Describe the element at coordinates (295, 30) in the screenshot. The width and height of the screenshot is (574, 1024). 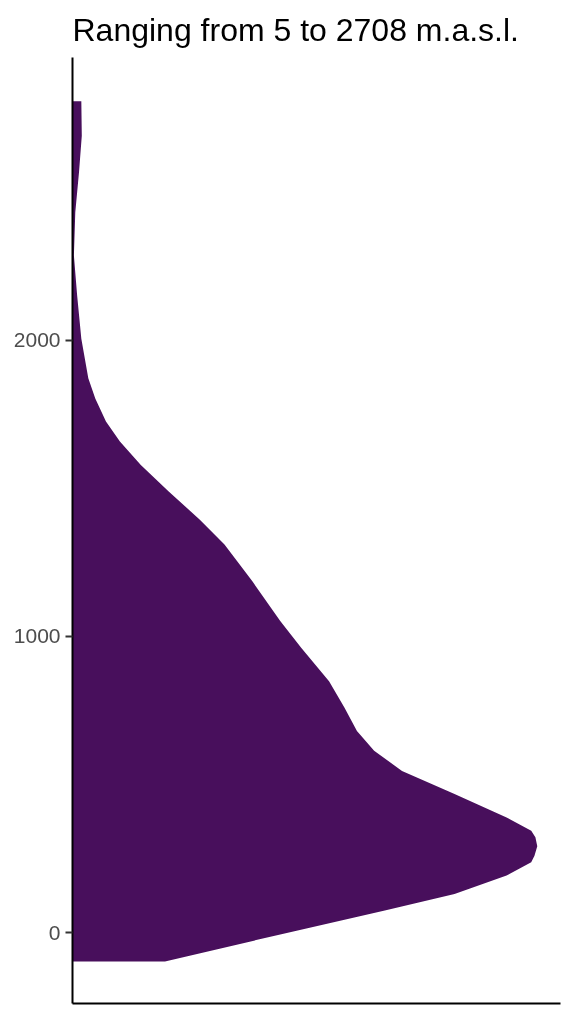
I see `chart-title: Ranging from 5 to 2708 m.a.s.l.` at that location.